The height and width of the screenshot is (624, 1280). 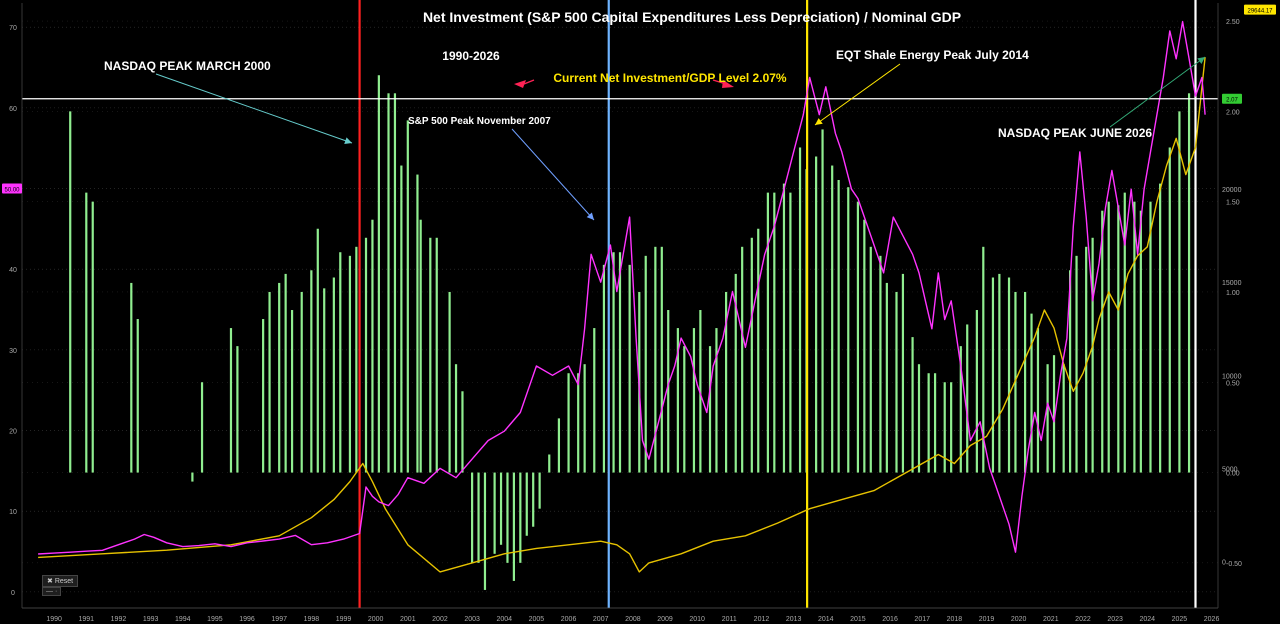 What do you see at coordinates (569, 619) in the screenshot?
I see `x-tick-label: 2006` at bounding box center [569, 619].